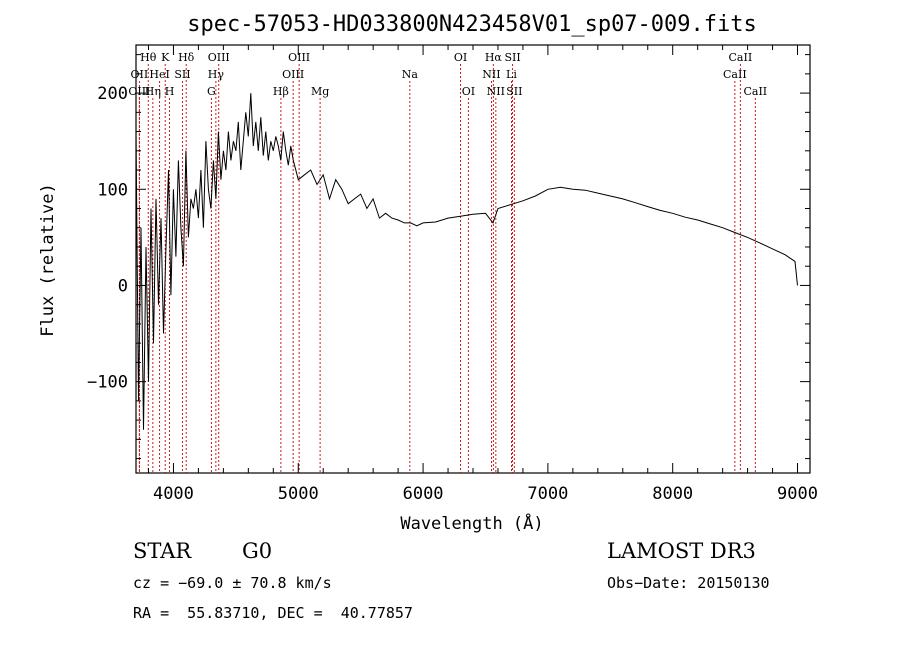 The image size is (900, 649). What do you see at coordinates (211, 91) in the screenshot?
I see `emission-line-label: G` at bounding box center [211, 91].